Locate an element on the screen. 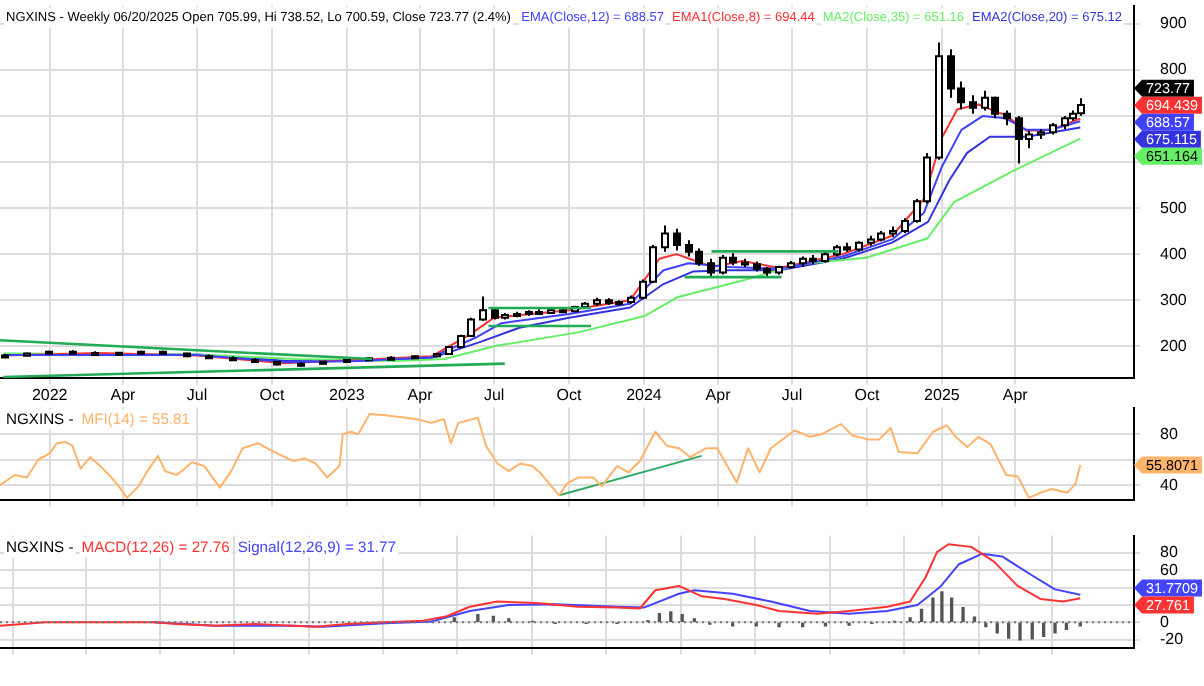 The image size is (1204, 686). y-tick-label: 500 is located at coordinates (1174, 207).